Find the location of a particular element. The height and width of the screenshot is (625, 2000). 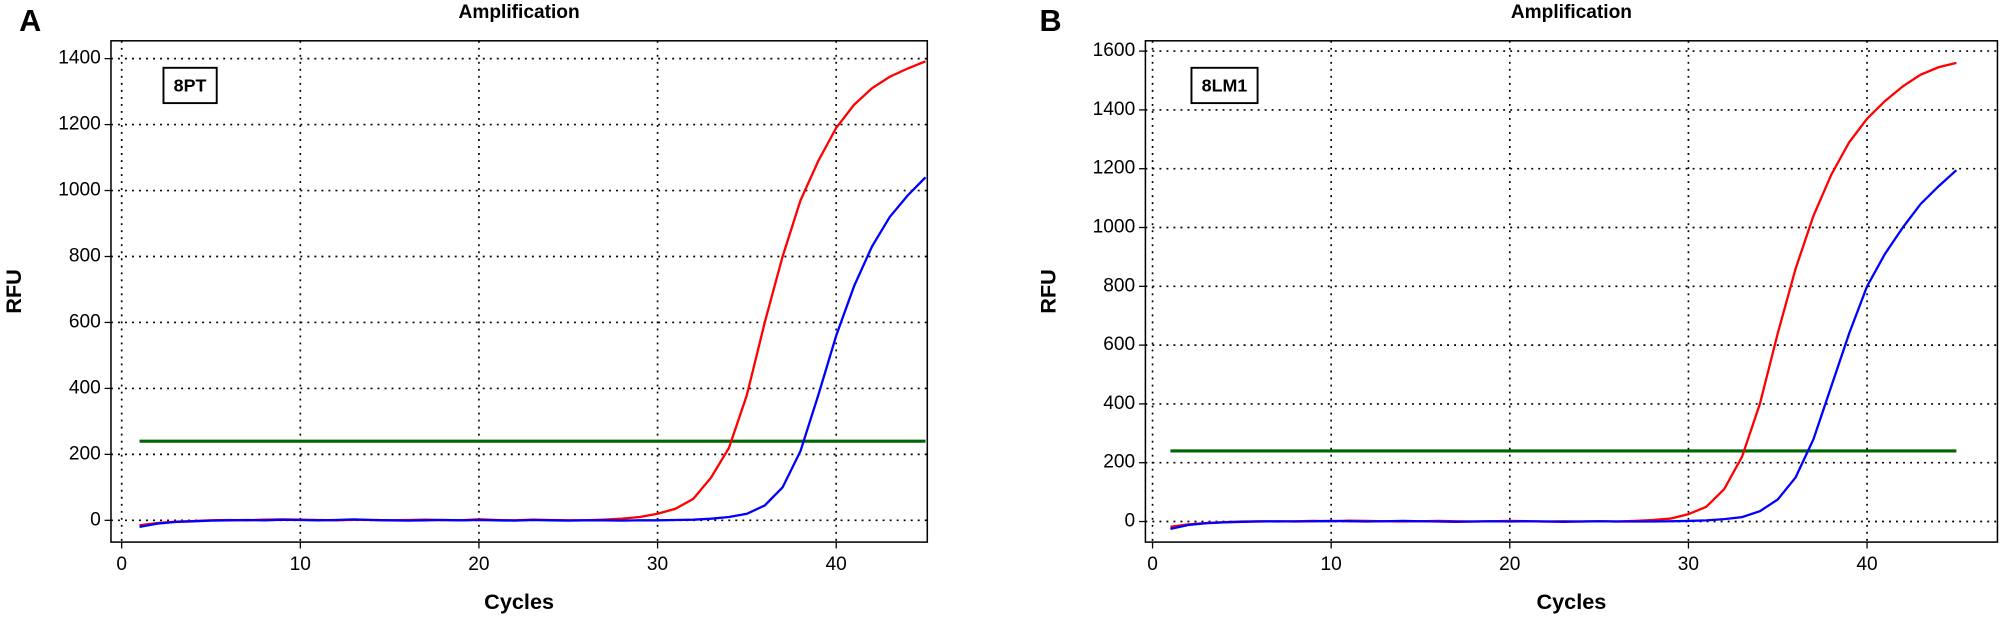

sample-label: 8PT is located at coordinates (190, 85).